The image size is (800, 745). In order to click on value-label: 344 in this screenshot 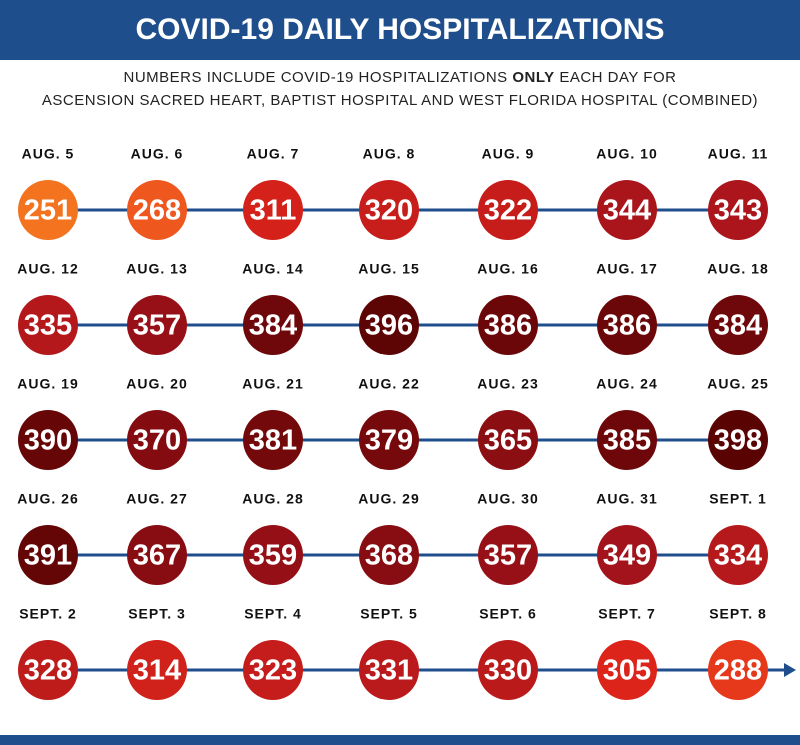, I will do `click(627, 211)`.